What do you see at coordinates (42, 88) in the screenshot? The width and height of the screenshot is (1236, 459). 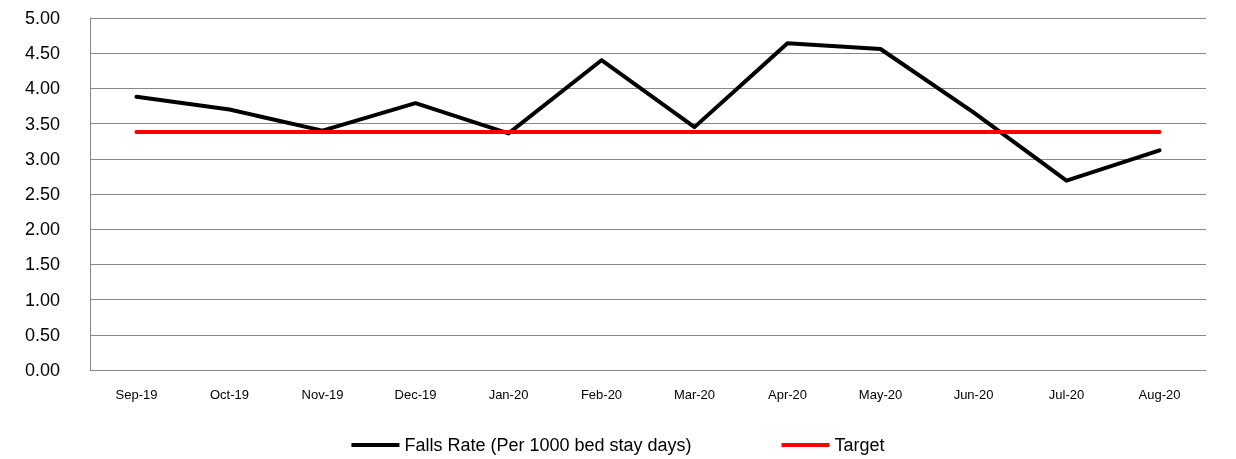 I see `y-tick-label: 4.00` at bounding box center [42, 88].